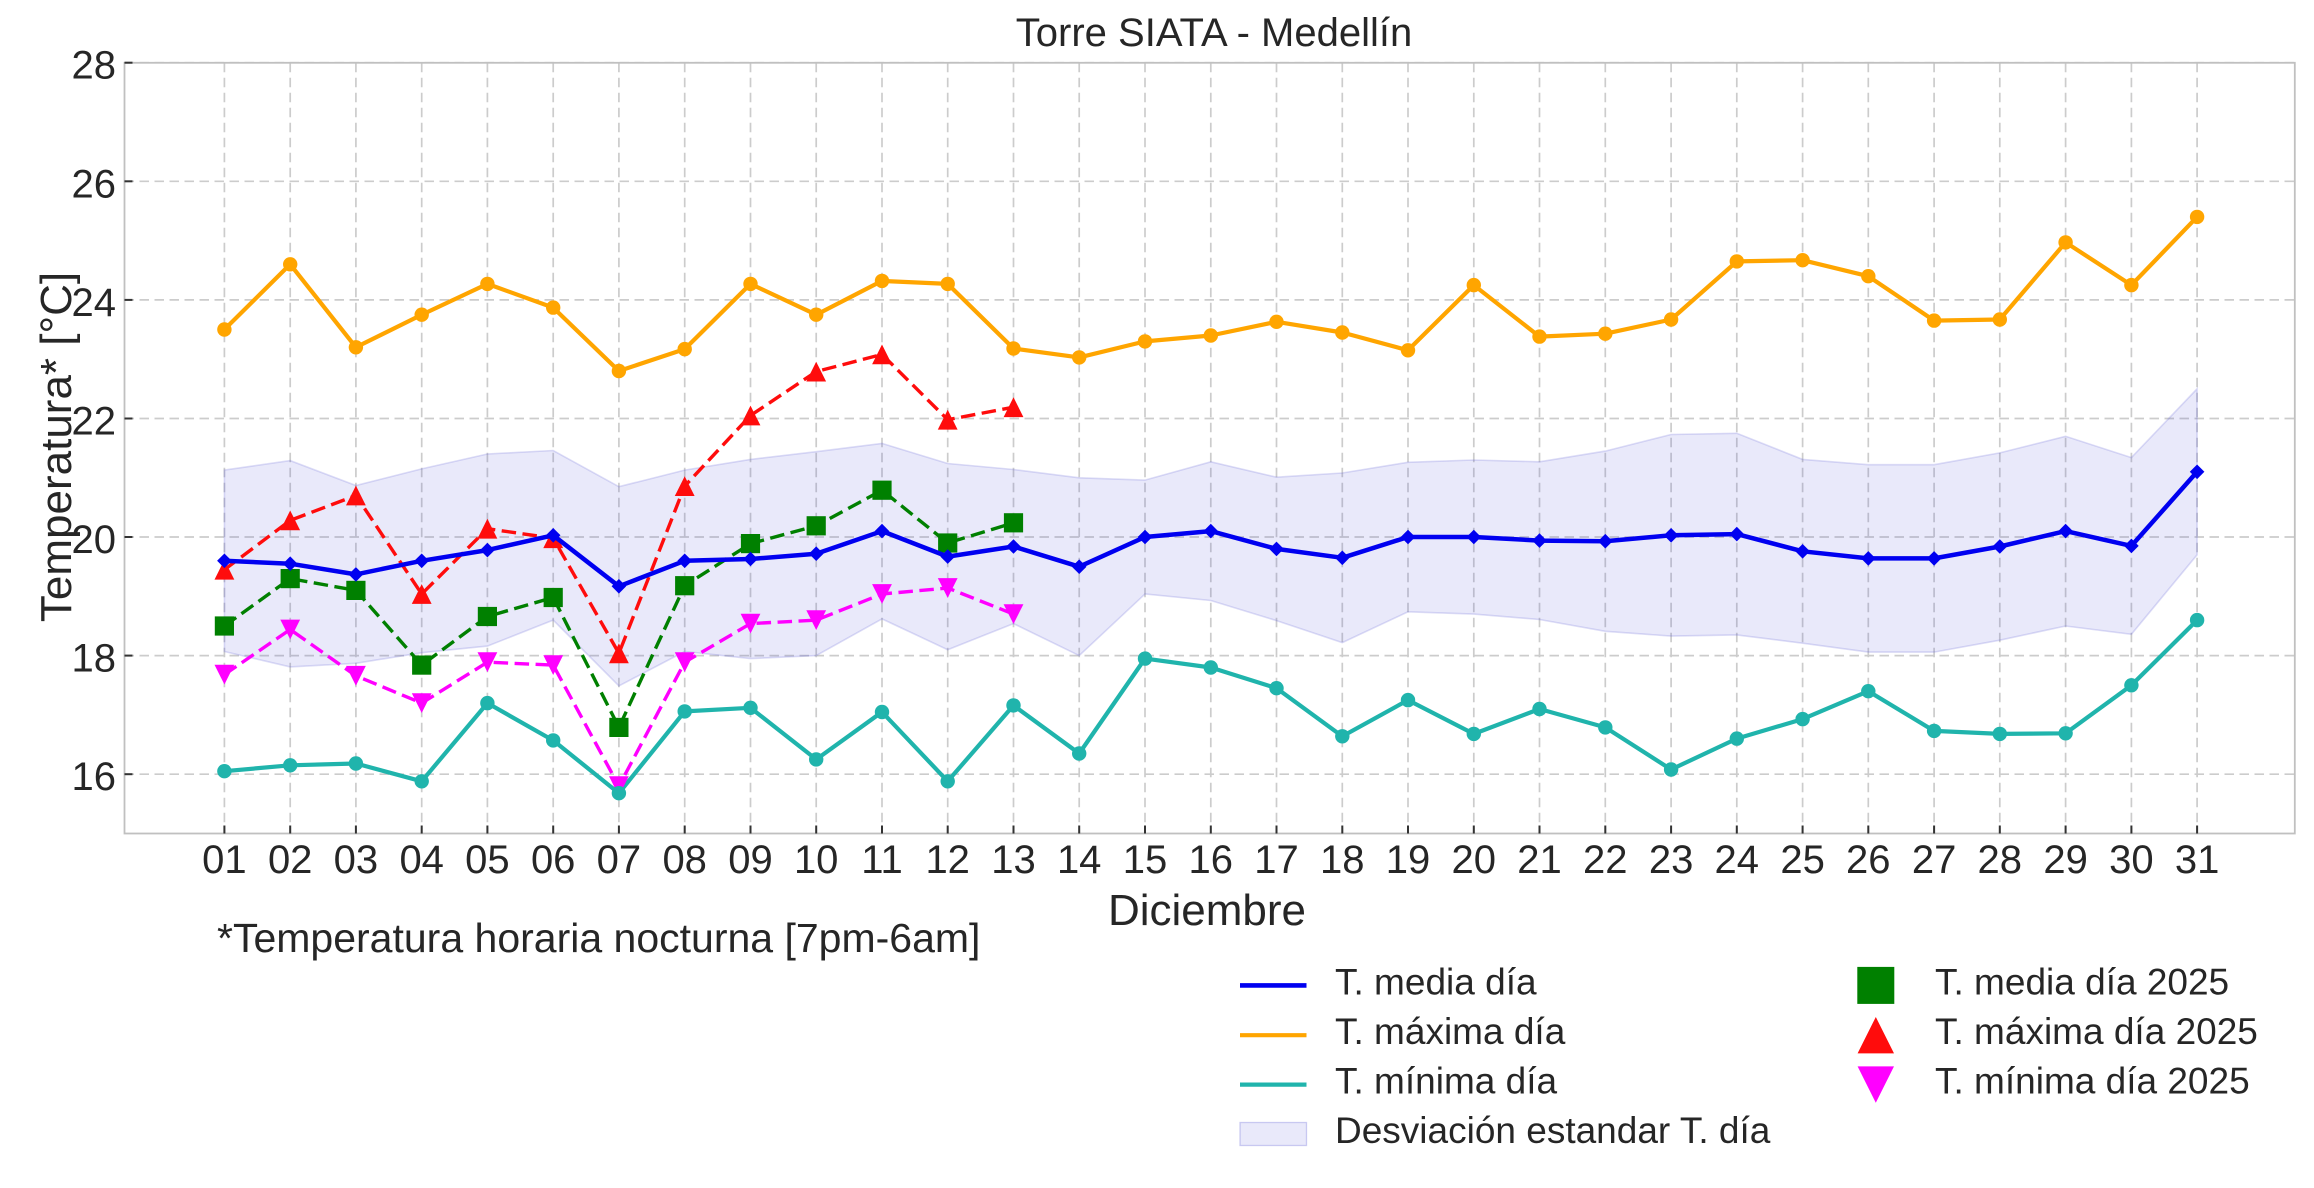 The height and width of the screenshot is (1188, 2314). What do you see at coordinates (598, 938) in the screenshot?
I see `svg-text:*Temperatura horaria nocturna: *Temperatura horaria nocturna [7pm-6am]` at bounding box center [598, 938].